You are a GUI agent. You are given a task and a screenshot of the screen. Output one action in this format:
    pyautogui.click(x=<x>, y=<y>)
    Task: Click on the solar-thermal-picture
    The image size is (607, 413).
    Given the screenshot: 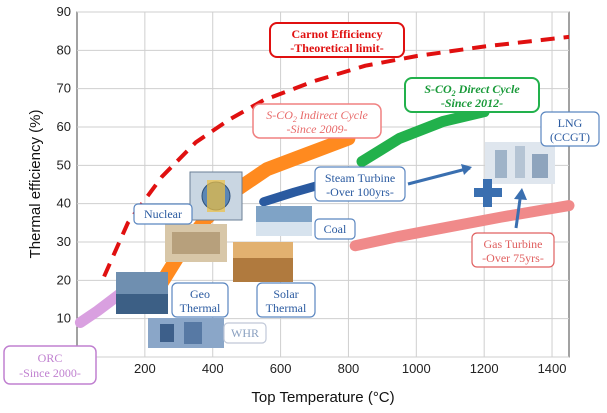 What is the action you would take?
    pyautogui.click(x=263, y=262)
    